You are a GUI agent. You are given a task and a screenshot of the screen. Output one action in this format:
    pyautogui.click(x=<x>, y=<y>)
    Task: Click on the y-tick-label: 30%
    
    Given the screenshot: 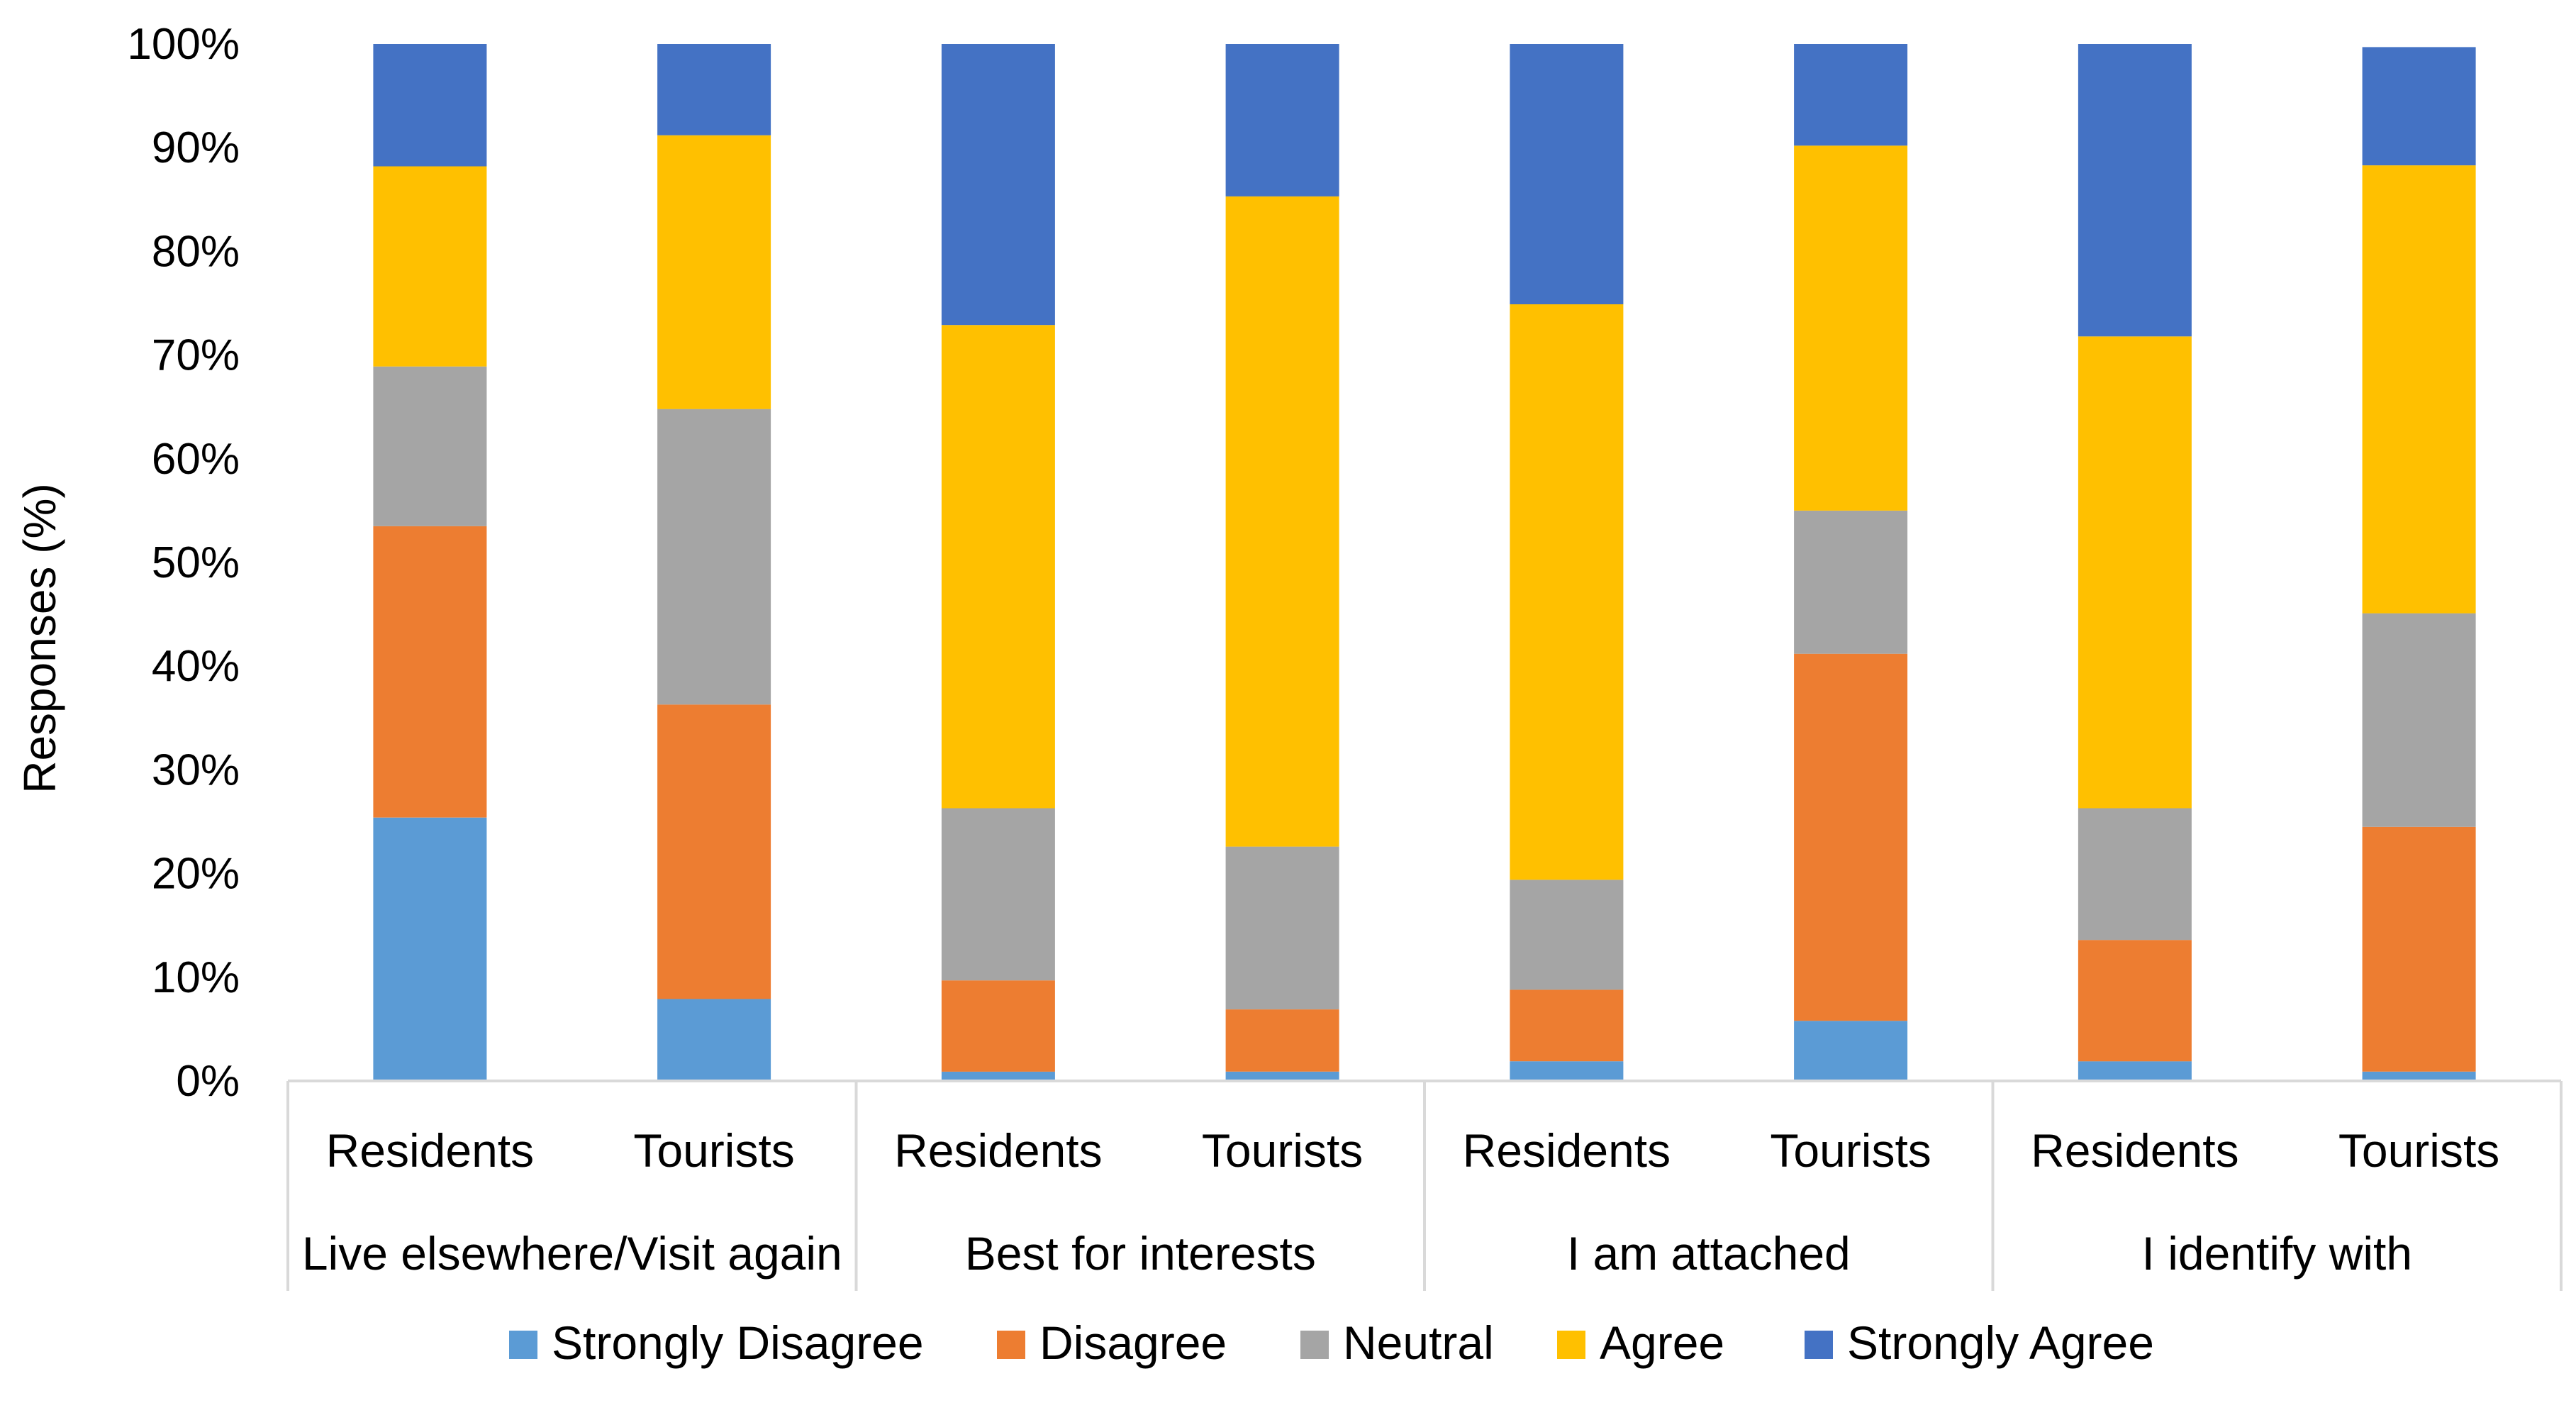 What is the action you would take?
    pyautogui.click(x=196, y=769)
    